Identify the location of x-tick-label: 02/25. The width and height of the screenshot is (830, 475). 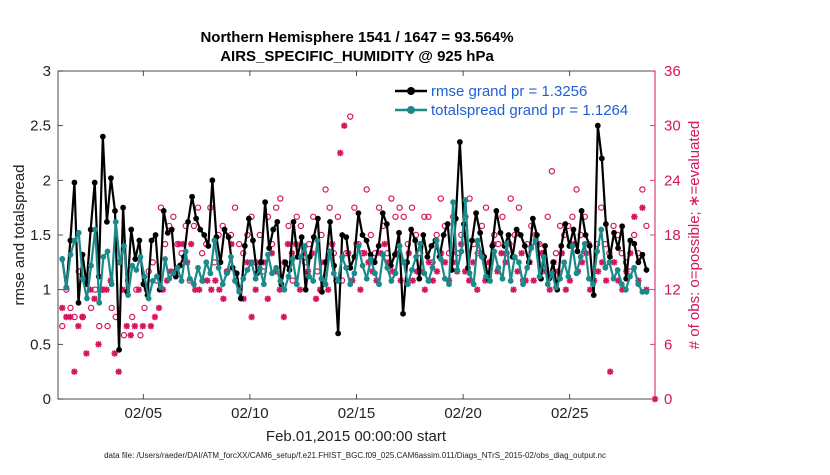
(570, 413).